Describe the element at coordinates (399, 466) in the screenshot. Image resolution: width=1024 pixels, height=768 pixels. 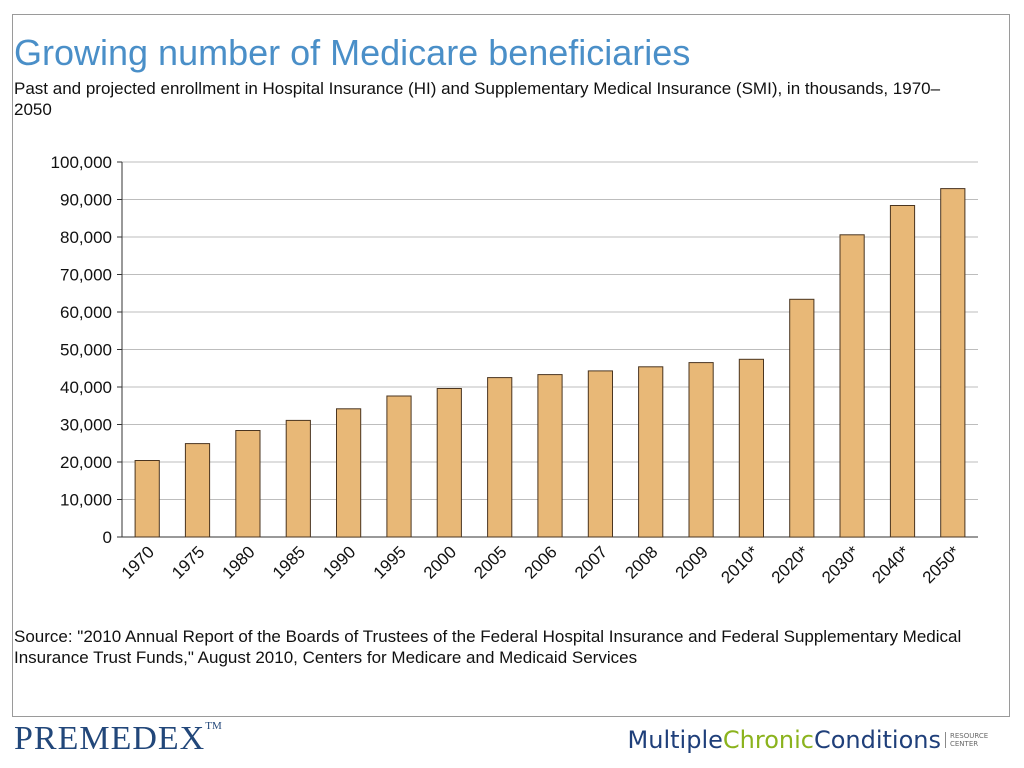
I see `bar-1995` at that location.